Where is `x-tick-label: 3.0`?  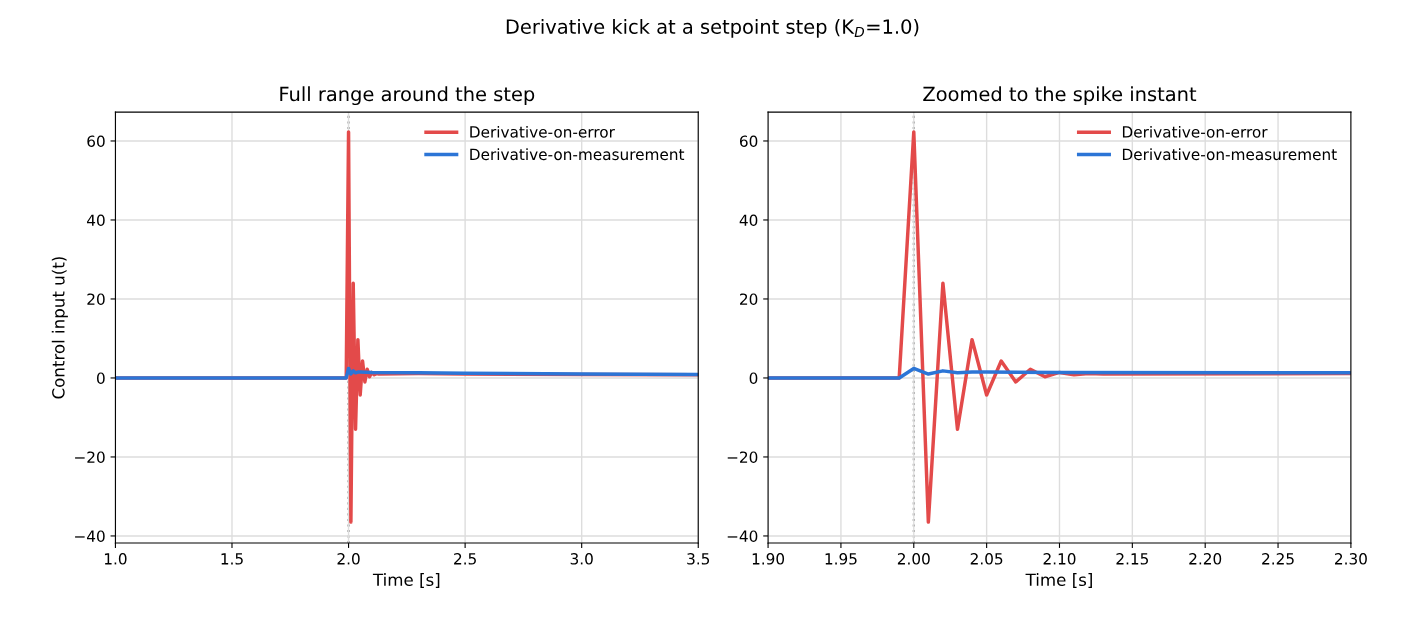 x-tick-label: 3.0 is located at coordinates (581, 559).